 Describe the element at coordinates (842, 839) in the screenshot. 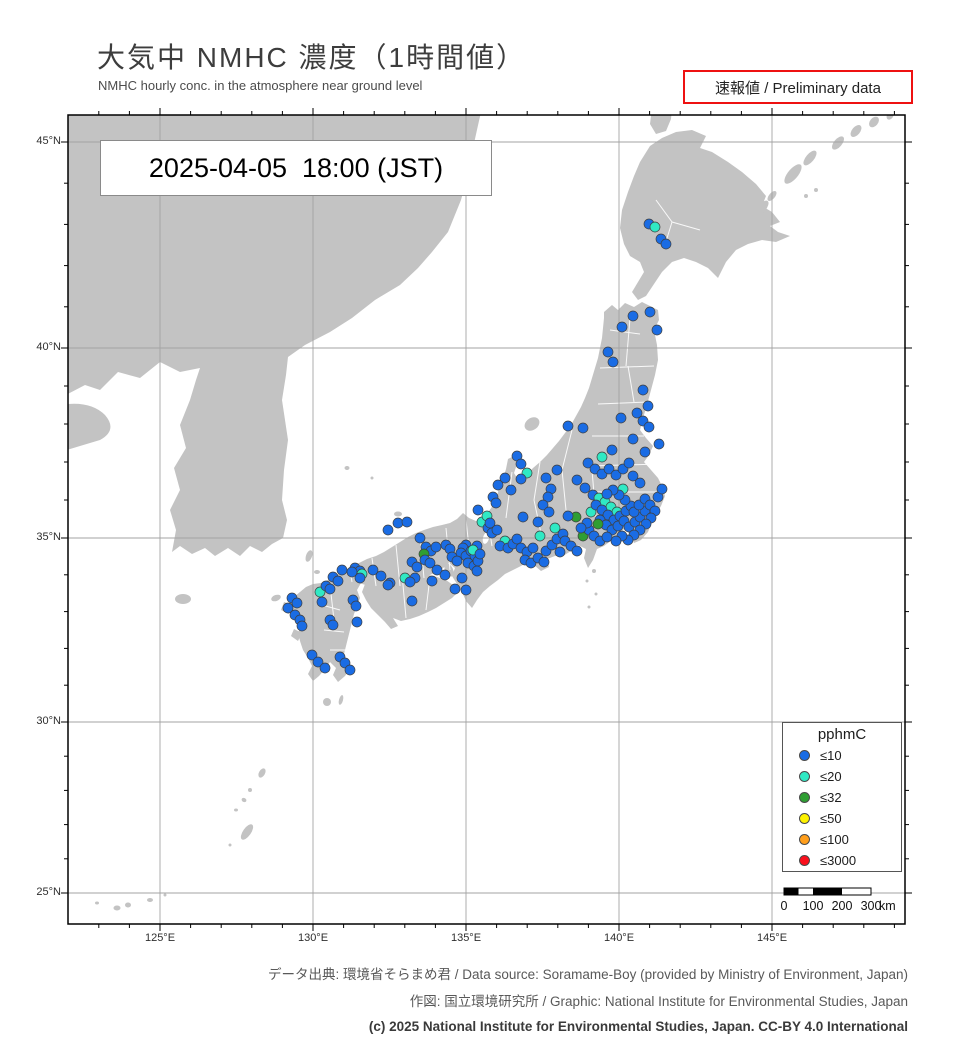

I see `legend-entry: ≤100` at that location.